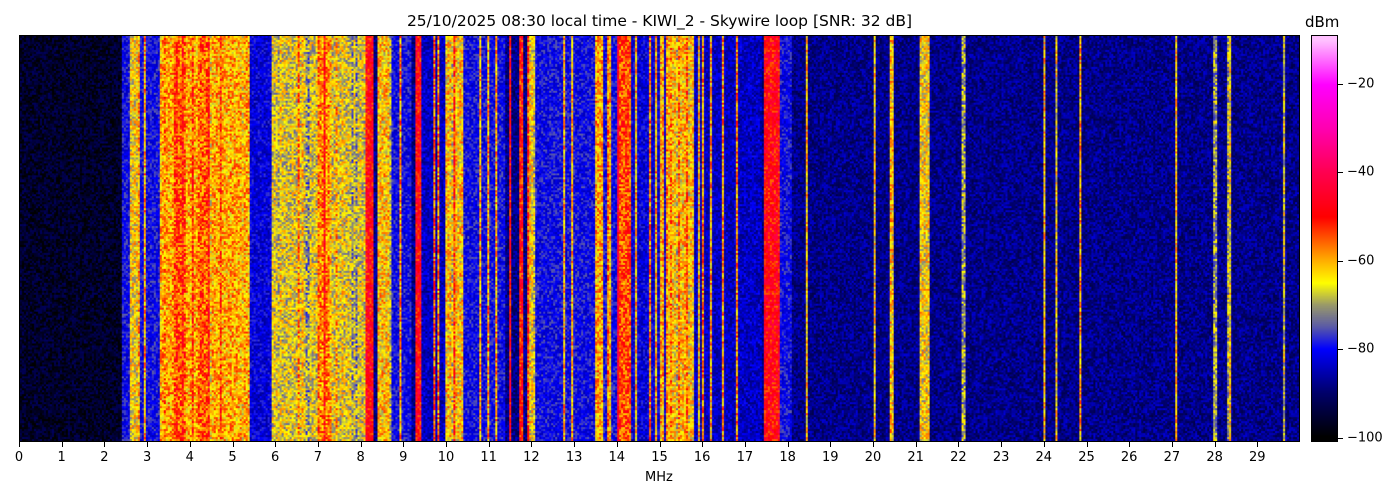  I want to click on x-tick-label: 4, so click(189, 457).